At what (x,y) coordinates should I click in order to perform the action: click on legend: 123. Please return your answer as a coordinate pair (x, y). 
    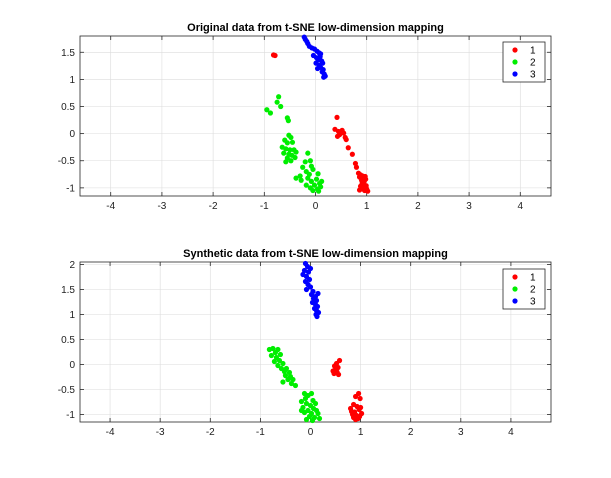
    Looking at the image, I should click on (524, 62).